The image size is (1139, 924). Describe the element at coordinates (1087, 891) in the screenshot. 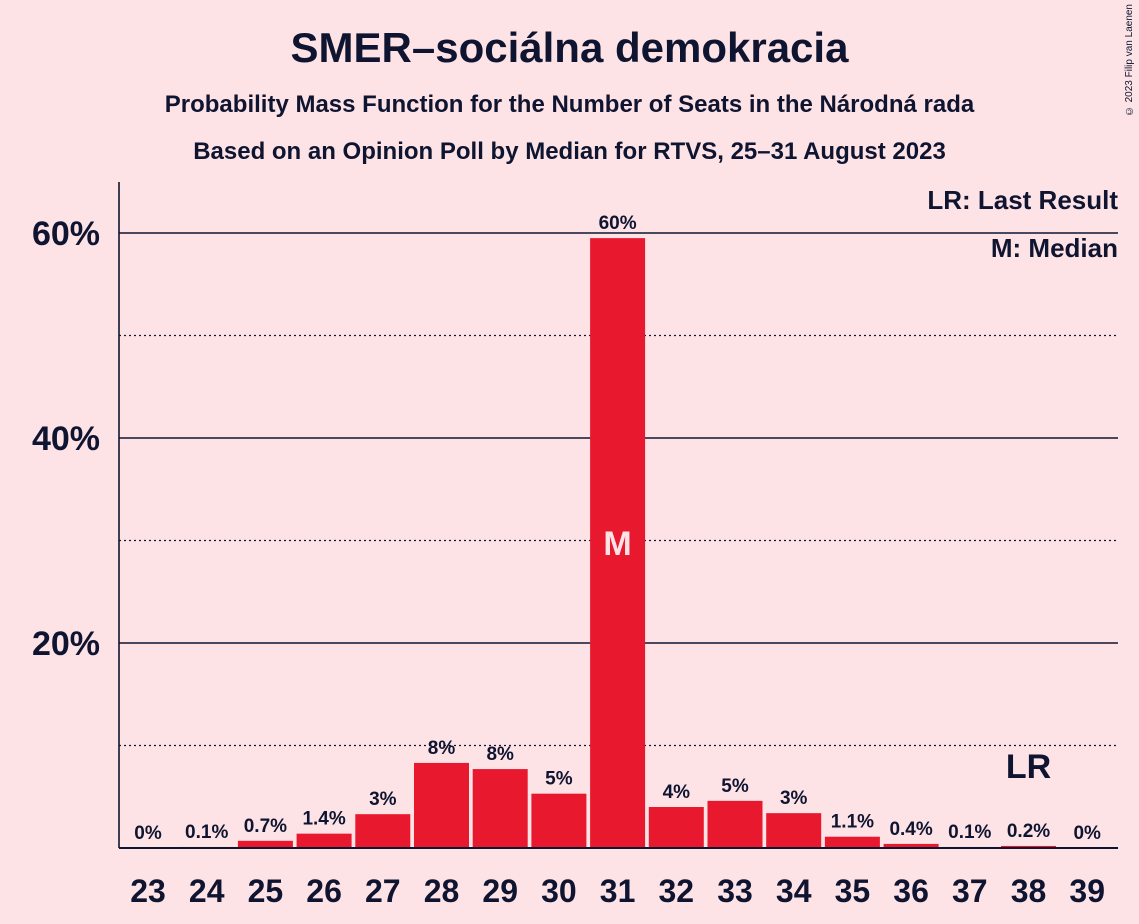

I see `x-tick-label-39: 39` at that location.